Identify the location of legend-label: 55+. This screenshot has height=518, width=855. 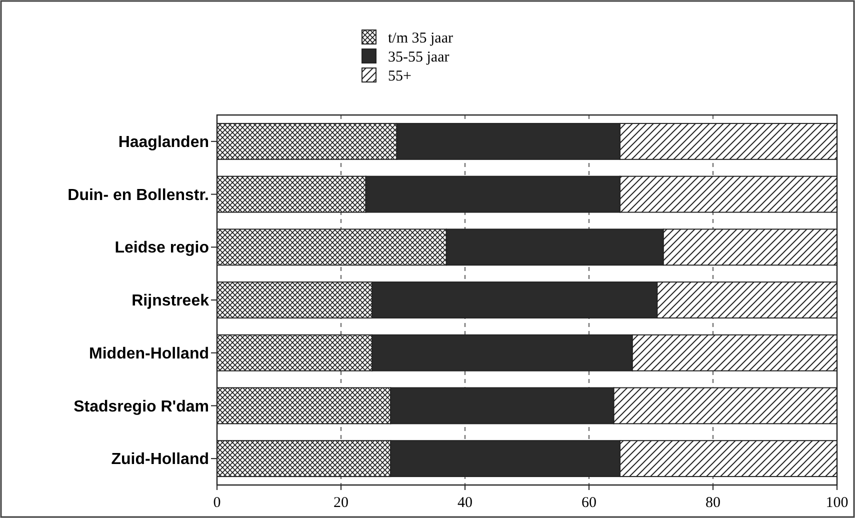
(400, 76).